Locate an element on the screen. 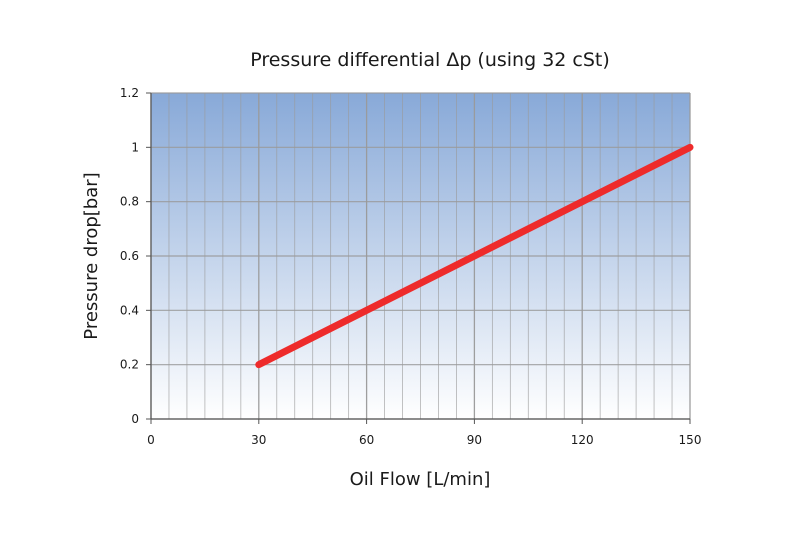 The width and height of the screenshot is (800, 534). x-tick-label: 150 is located at coordinates (690, 440).